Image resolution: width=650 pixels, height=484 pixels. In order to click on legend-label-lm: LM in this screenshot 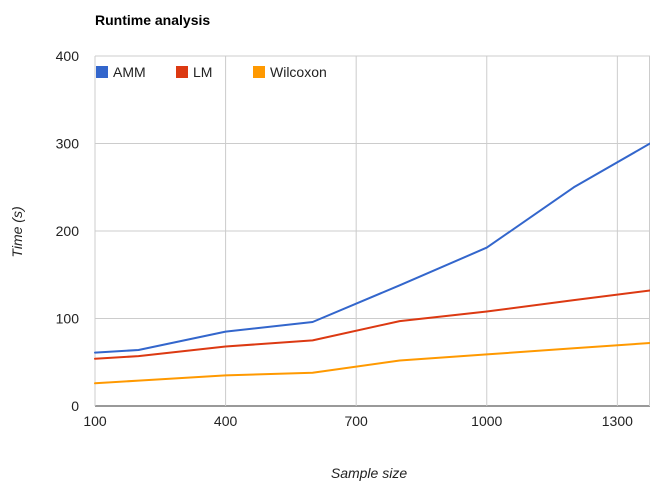, I will do `click(202, 72)`.